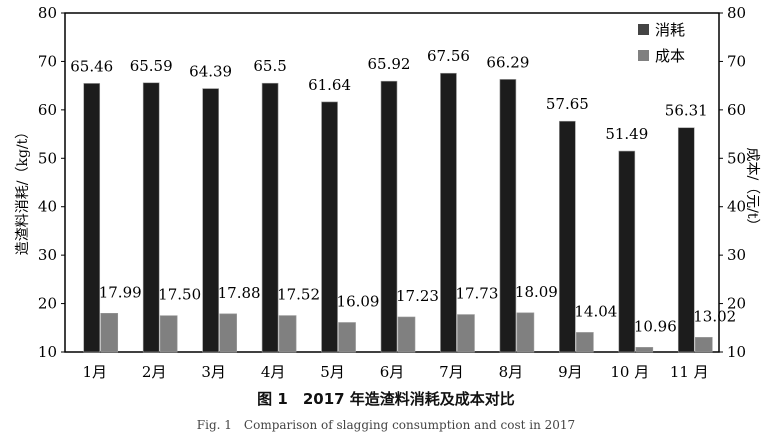 This screenshot has width=772, height=440. I want to click on cost-data-label: 17.88, so click(239, 293).